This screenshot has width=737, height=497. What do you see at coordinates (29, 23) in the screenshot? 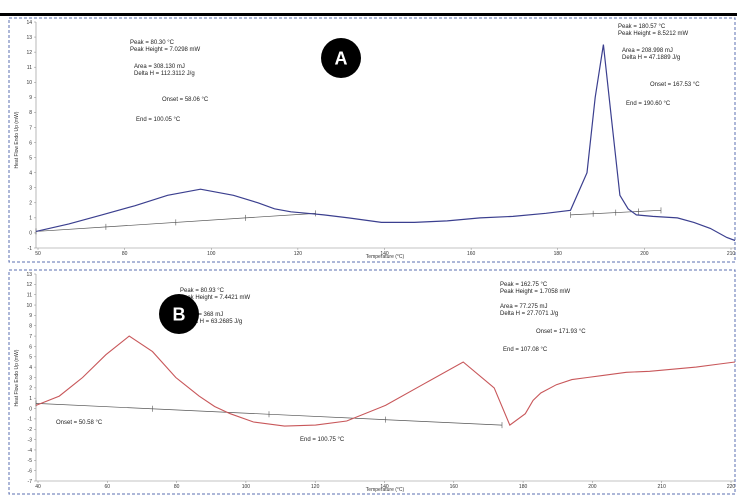
I see `y-tick-label: 14` at bounding box center [29, 23].